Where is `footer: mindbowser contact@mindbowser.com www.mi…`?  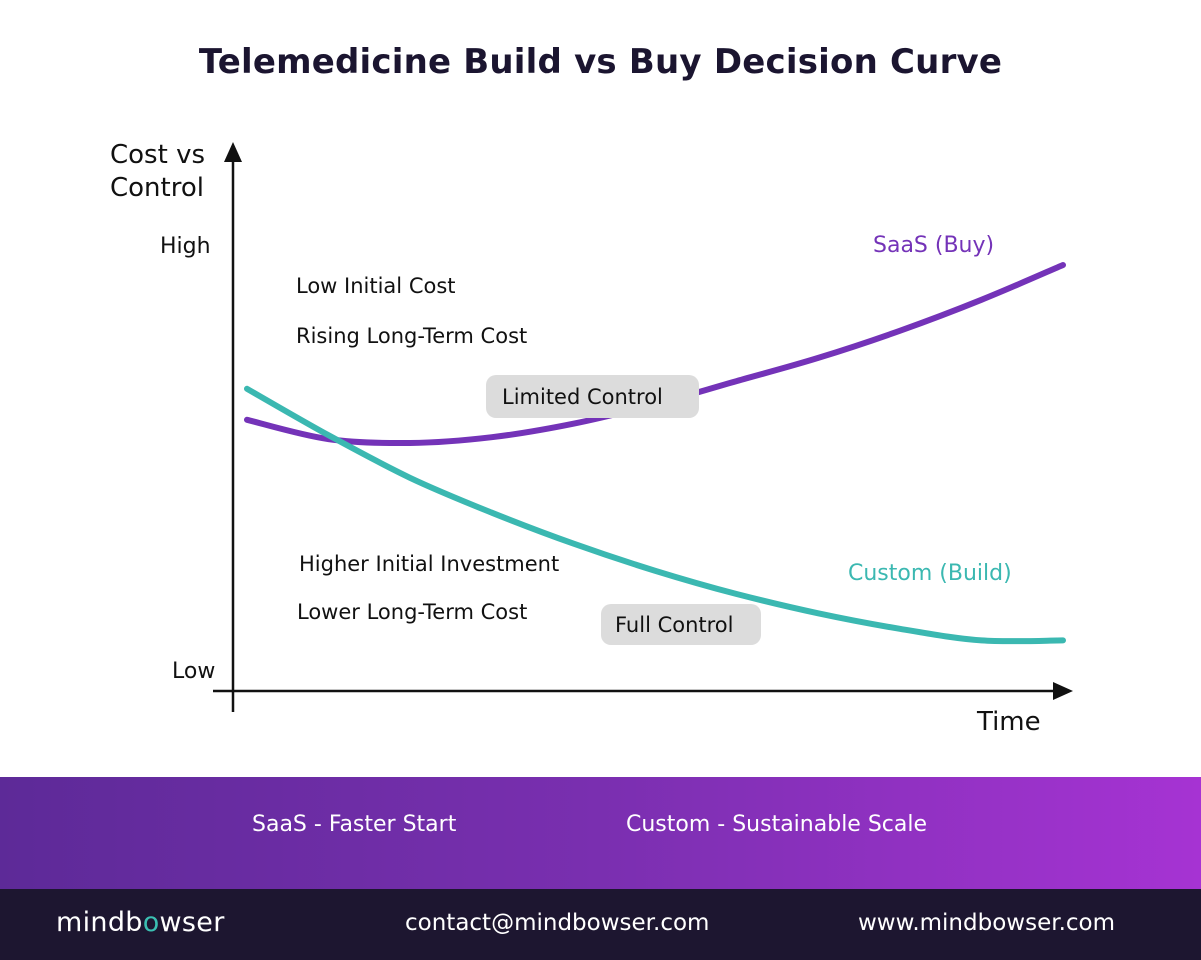
footer: mindbowser contact@mindbowser.com www.mi… is located at coordinates (600, 924).